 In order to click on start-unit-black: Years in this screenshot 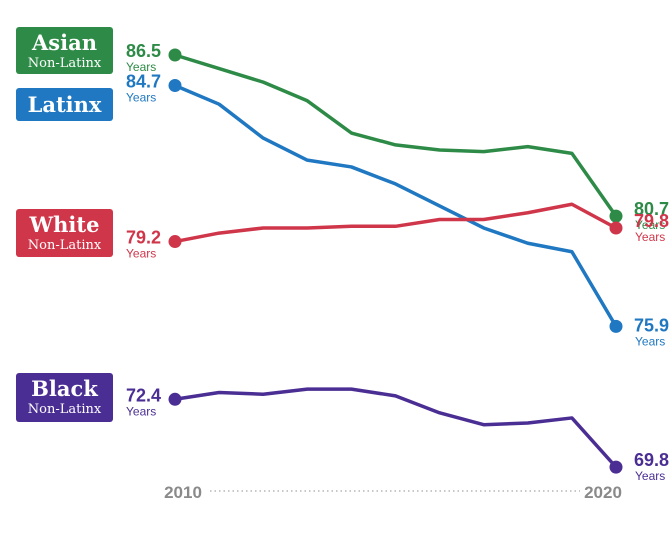, I will do `click(141, 411)`.